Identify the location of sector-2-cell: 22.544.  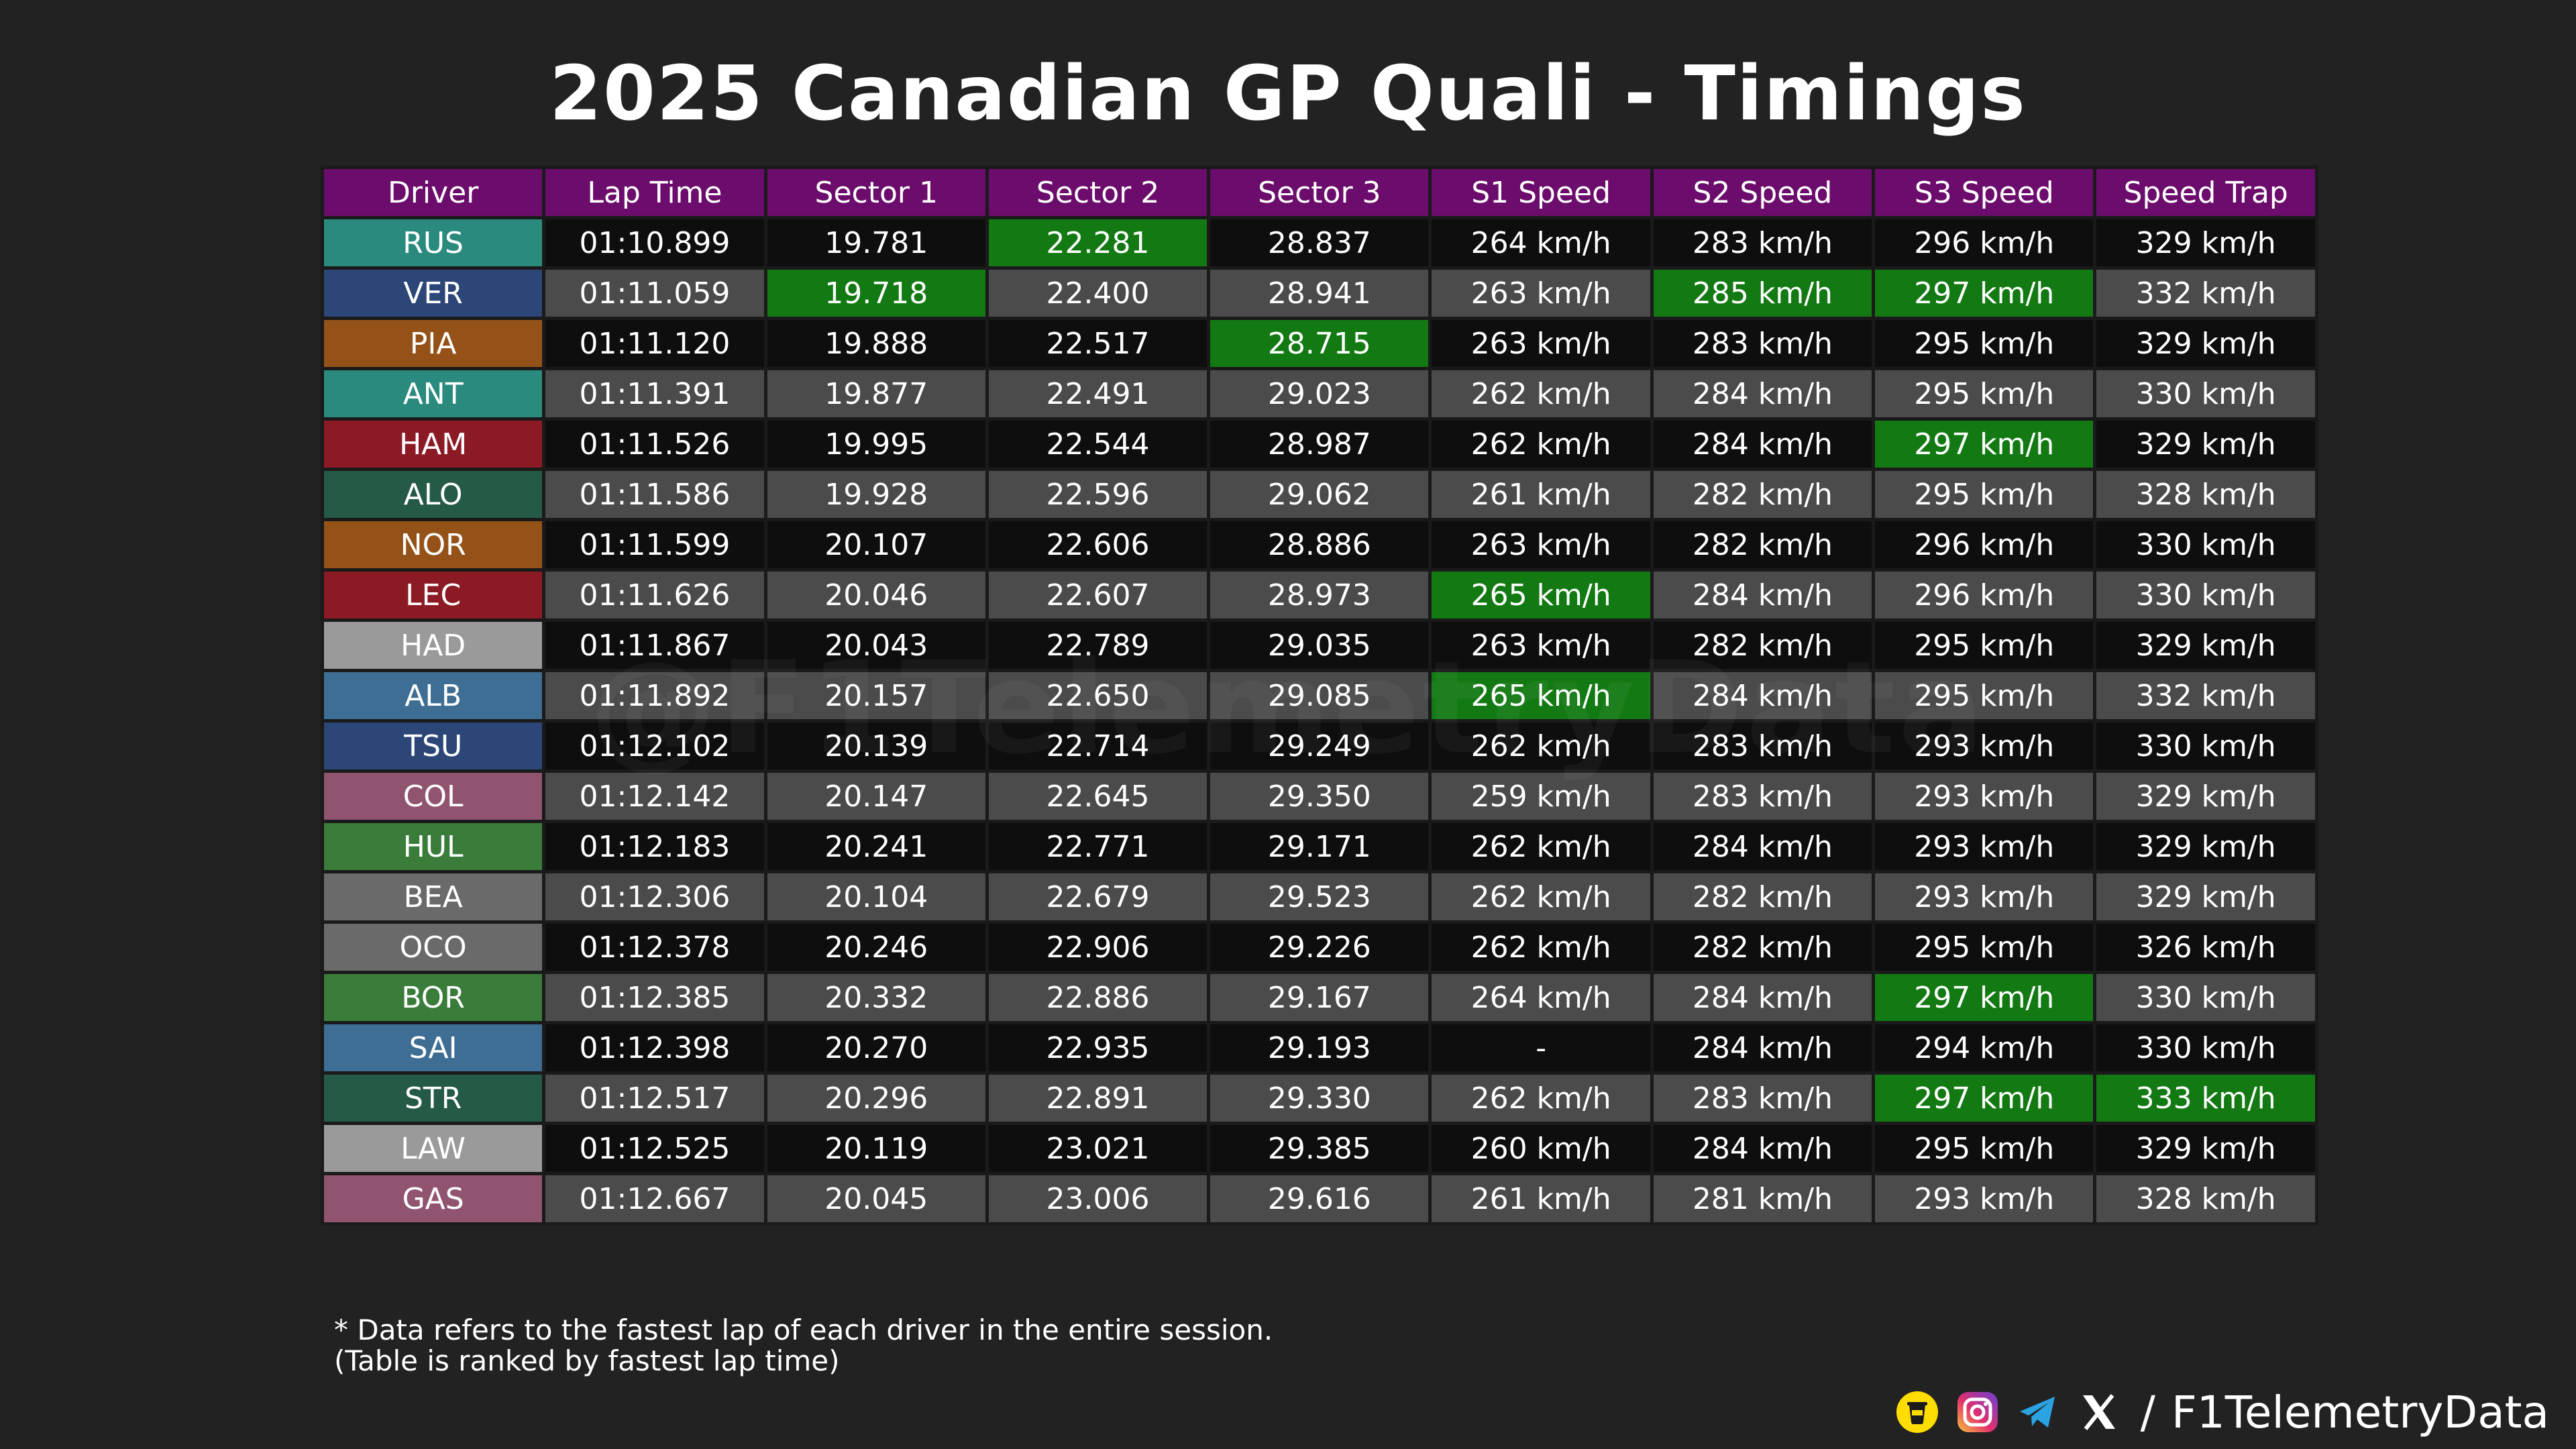
(1098, 444).